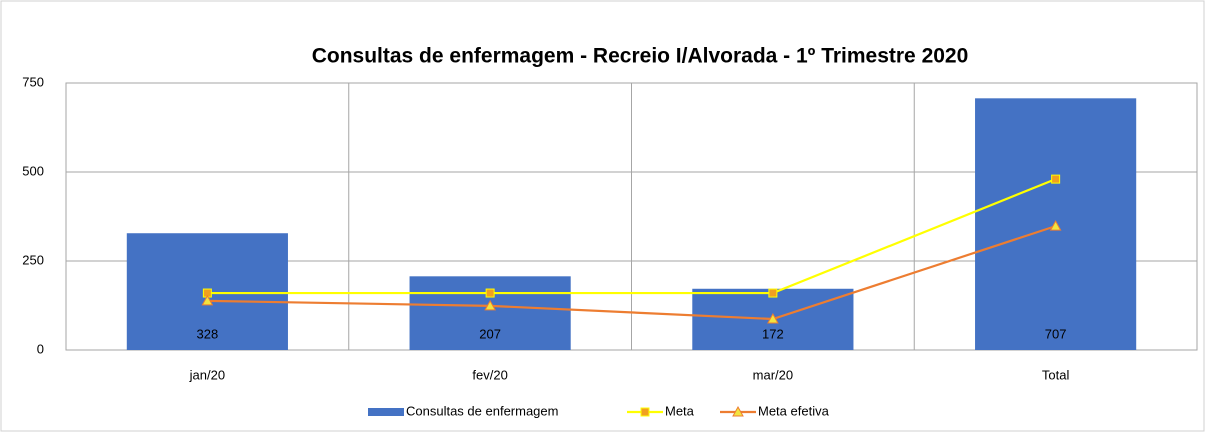 The image size is (1205, 432). What do you see at coordinates (33, 259) in the screenshot?
I see `y-tick-label: 250` at bounding box center [33, 259].